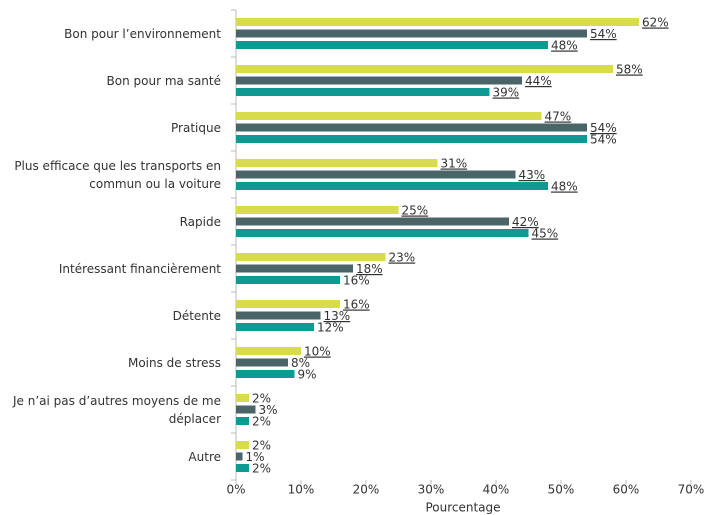 This screenshot has width=706, height=515. I want to click on x-tick-label: 30%, so click(431, 490).